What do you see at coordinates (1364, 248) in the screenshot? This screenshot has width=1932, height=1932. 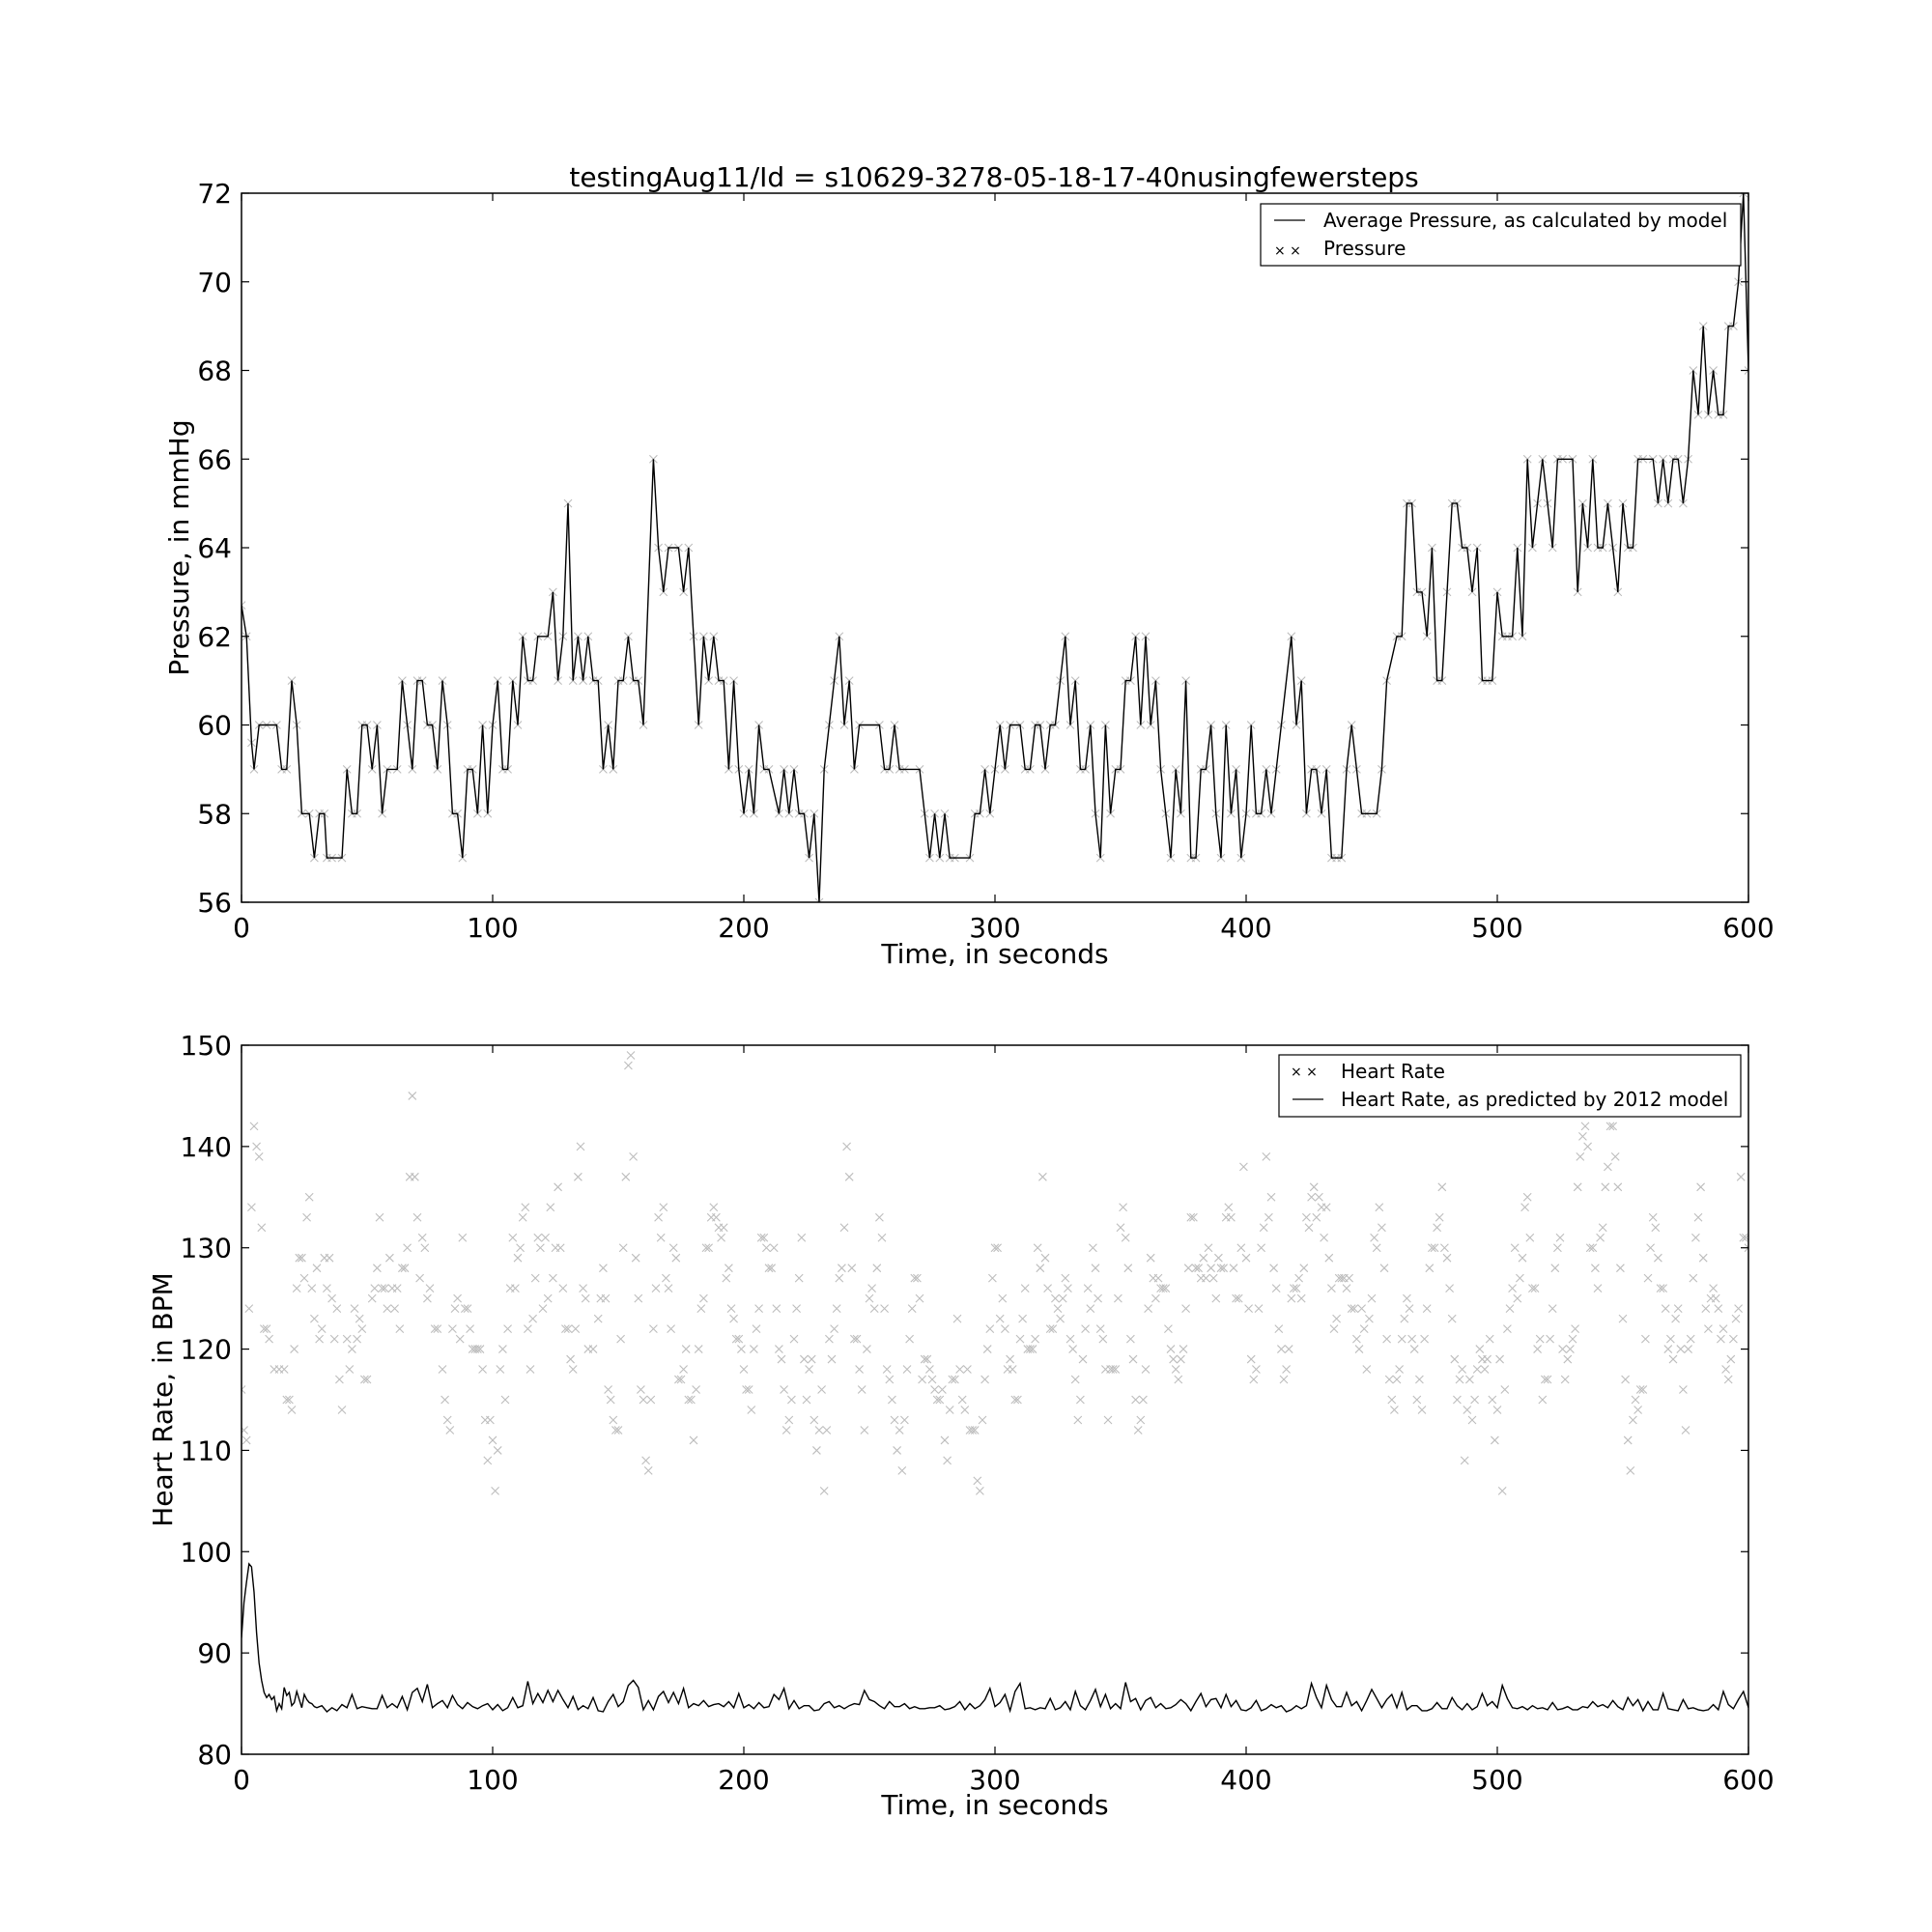 I see `legend-label-pressure: Pressure` at bounding box center [1364, 248].